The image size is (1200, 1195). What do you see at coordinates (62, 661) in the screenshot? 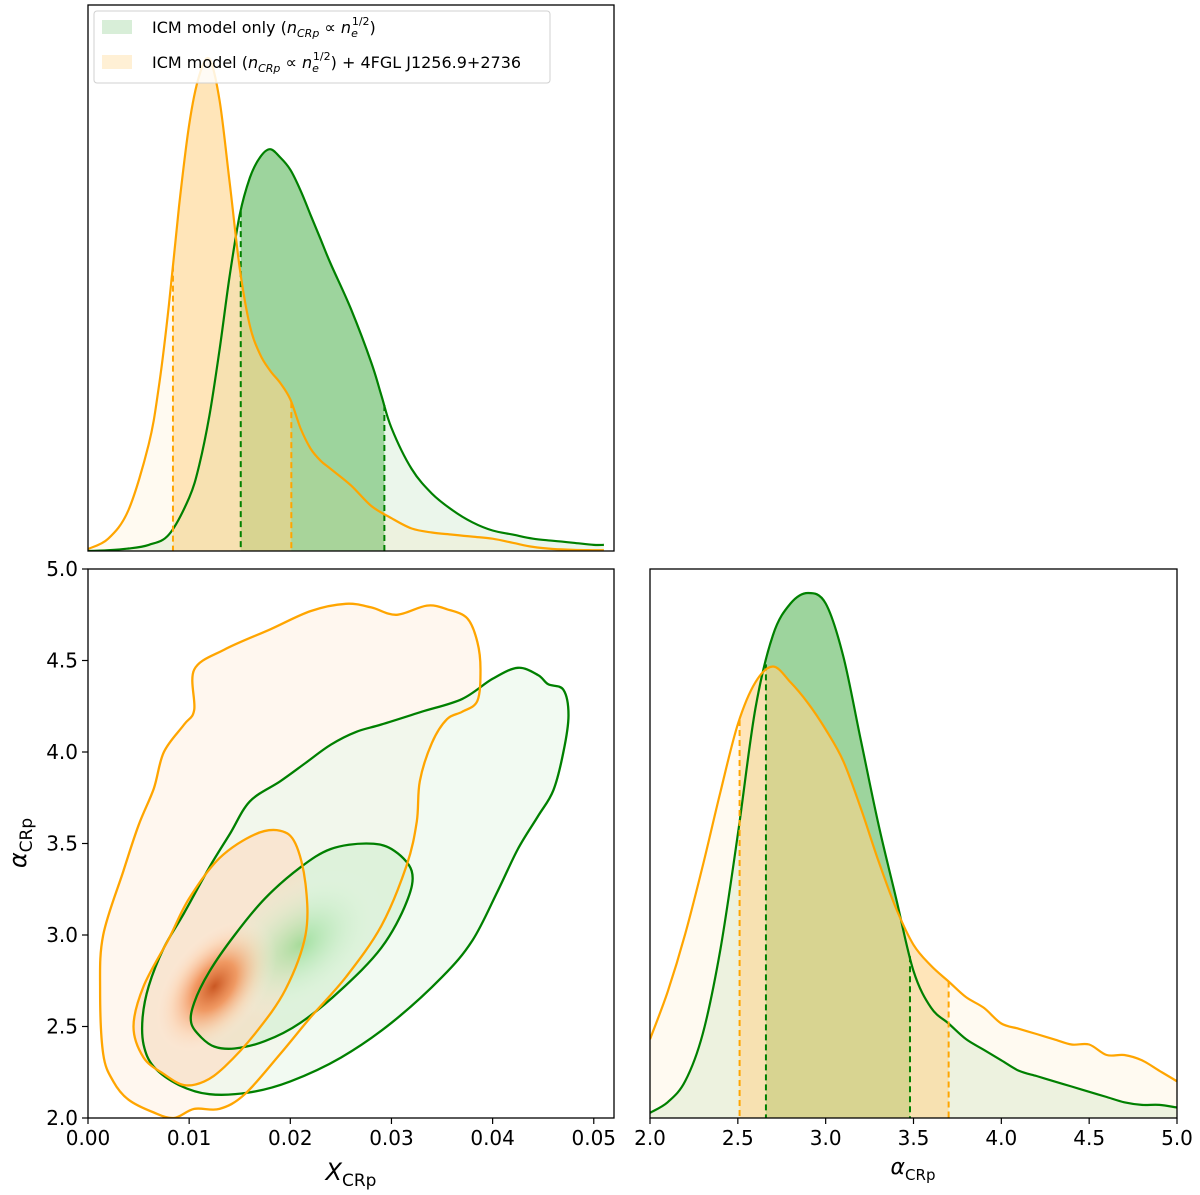
I see `joint-y-tick-label: 4.5` at bounding box center [62, 661].